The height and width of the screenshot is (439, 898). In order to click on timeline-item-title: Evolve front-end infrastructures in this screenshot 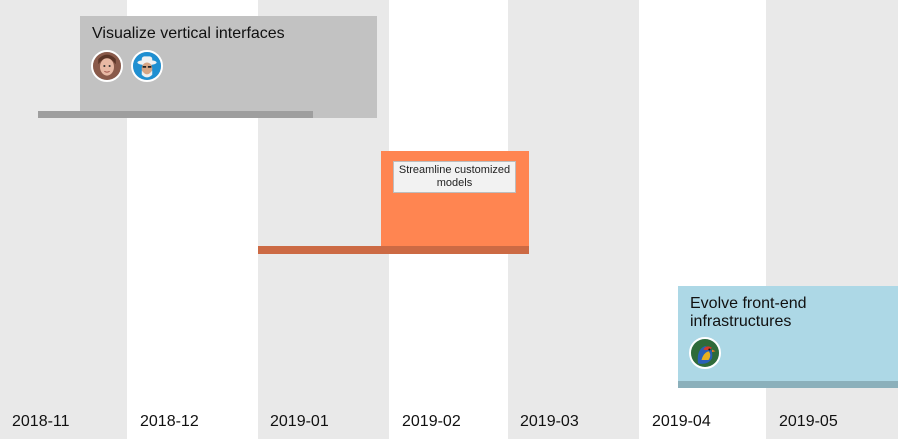, I will do `click(748, 312)`.